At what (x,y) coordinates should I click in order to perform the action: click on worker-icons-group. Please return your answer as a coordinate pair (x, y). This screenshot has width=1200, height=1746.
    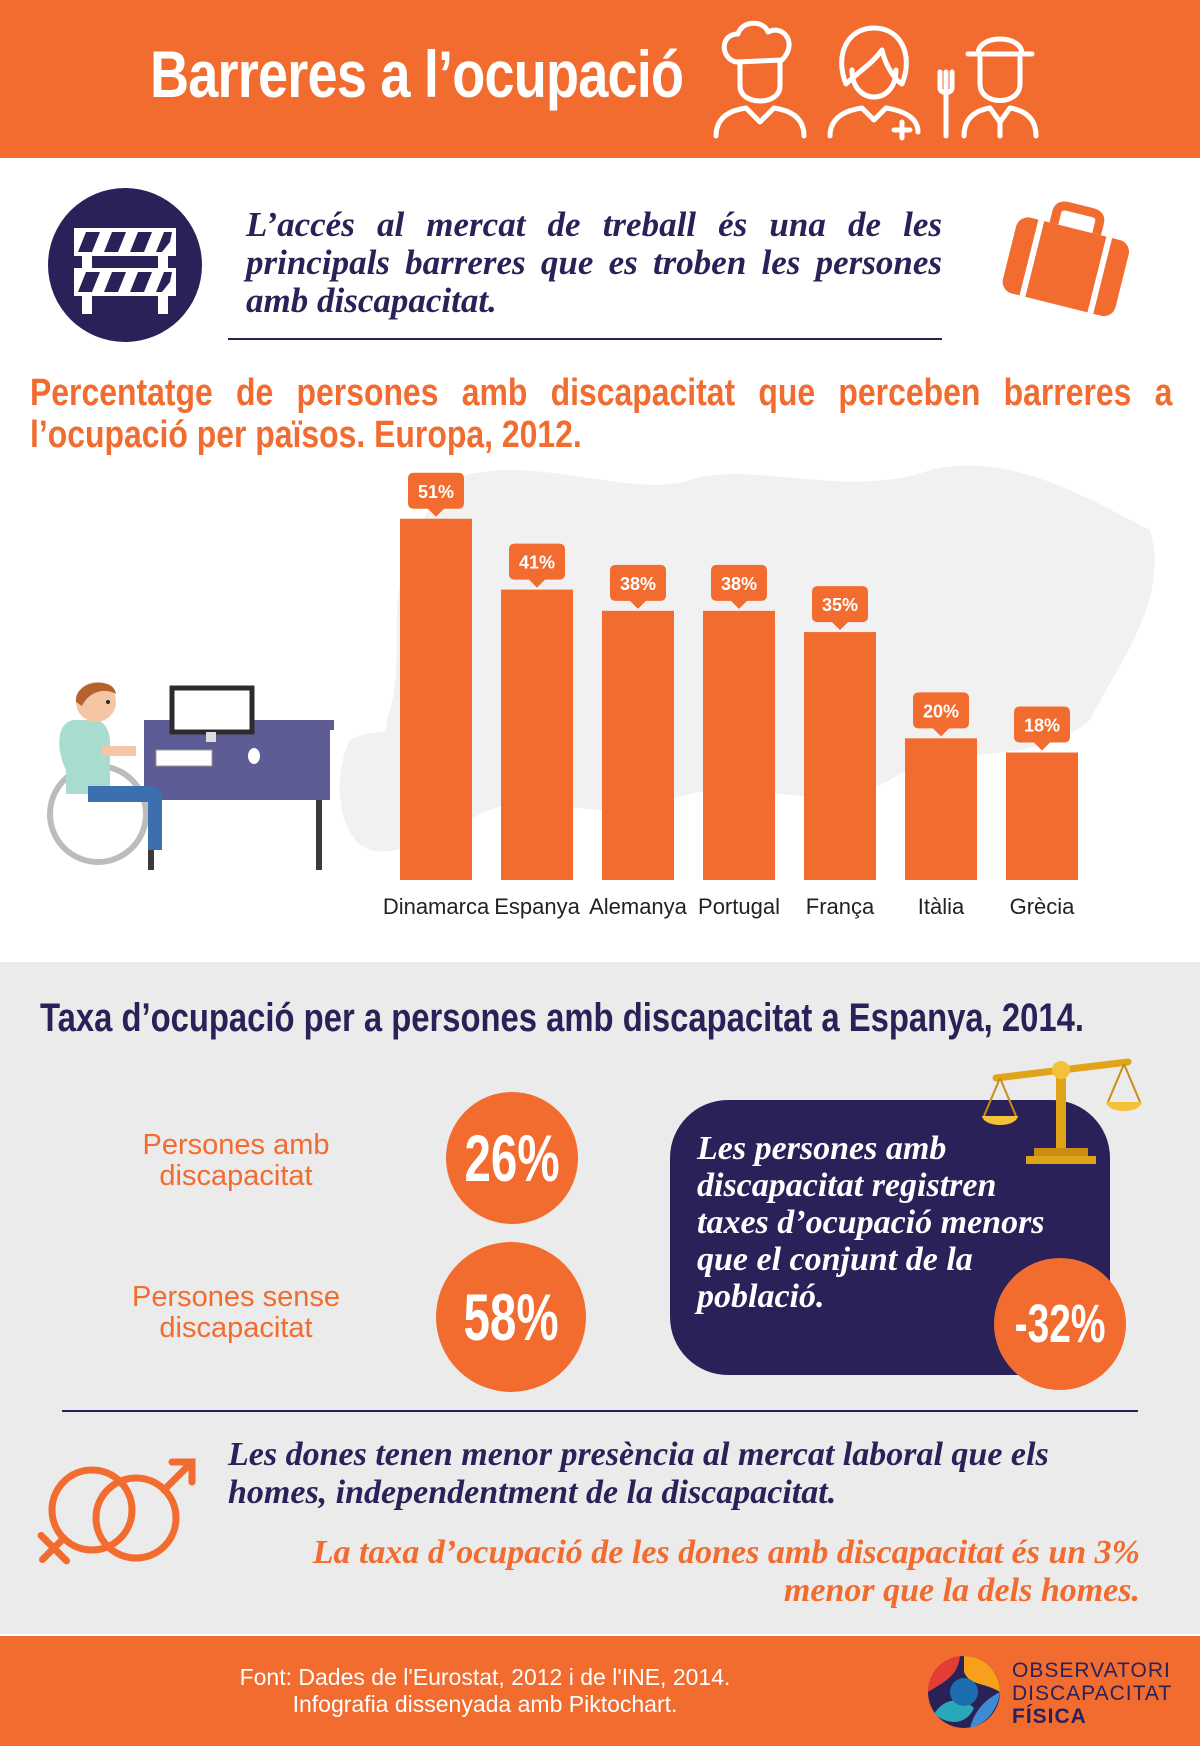
    Looking at the image, I should click on (876, 80).